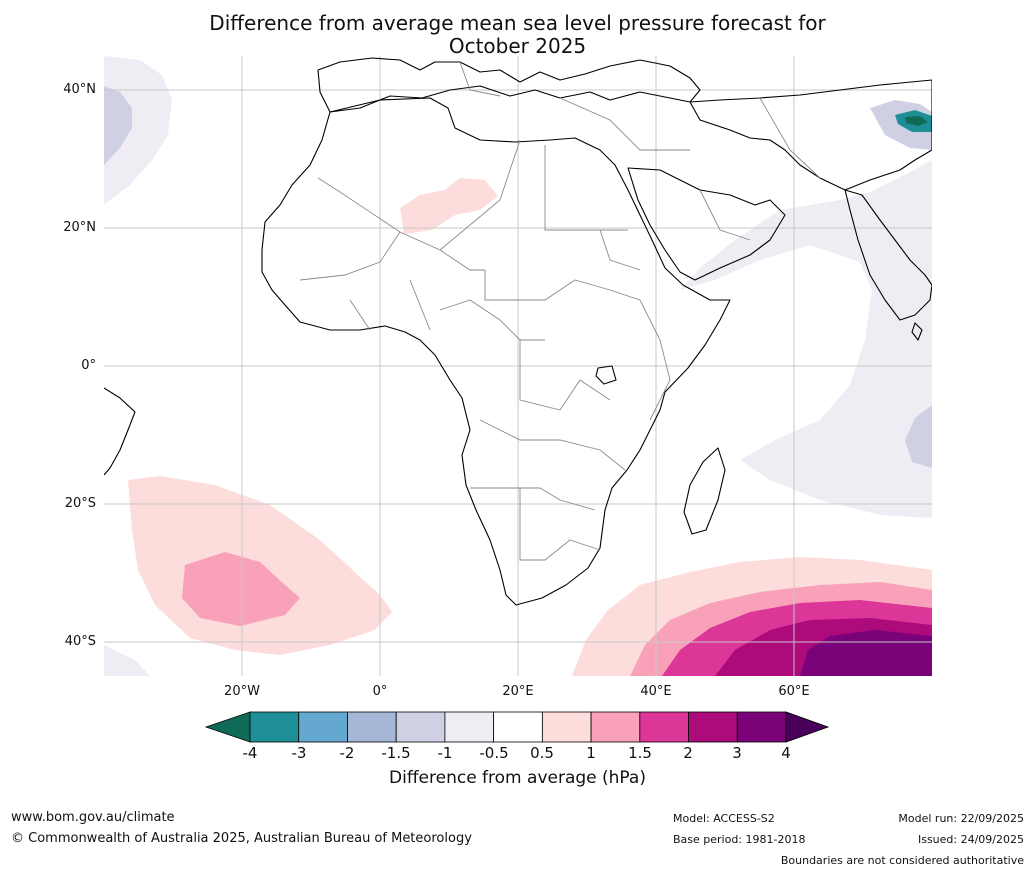 The width and height of the screenshot is (1035, 873). What do you see at coordinates (606, 375) in the screenshot?
I see `lake-victoria-outline` at bounding box center [606, 375].